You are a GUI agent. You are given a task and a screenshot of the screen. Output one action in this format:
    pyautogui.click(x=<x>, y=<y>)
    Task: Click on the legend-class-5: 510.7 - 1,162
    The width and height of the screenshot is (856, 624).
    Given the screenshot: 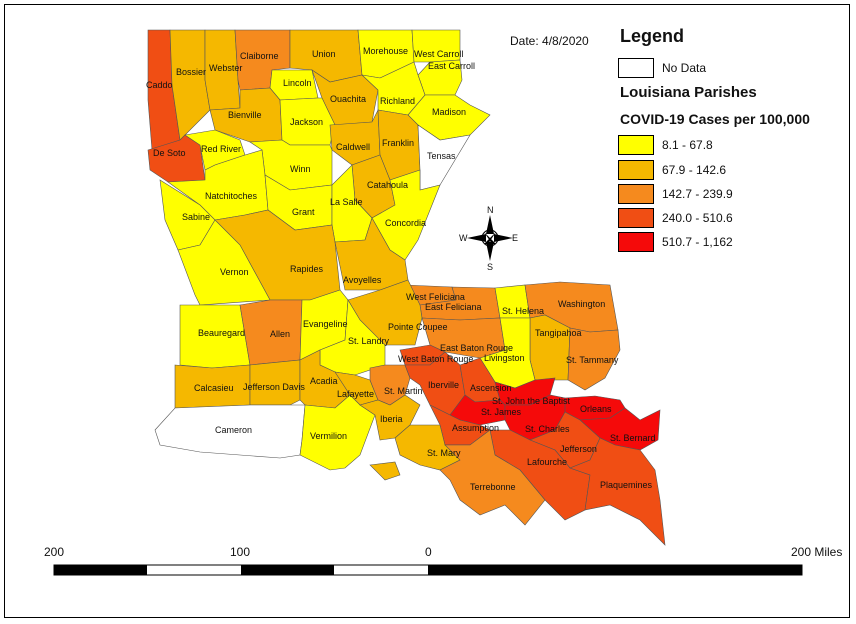 What is the action you would take?
    pyautogui.click(x=675, y=242)
    